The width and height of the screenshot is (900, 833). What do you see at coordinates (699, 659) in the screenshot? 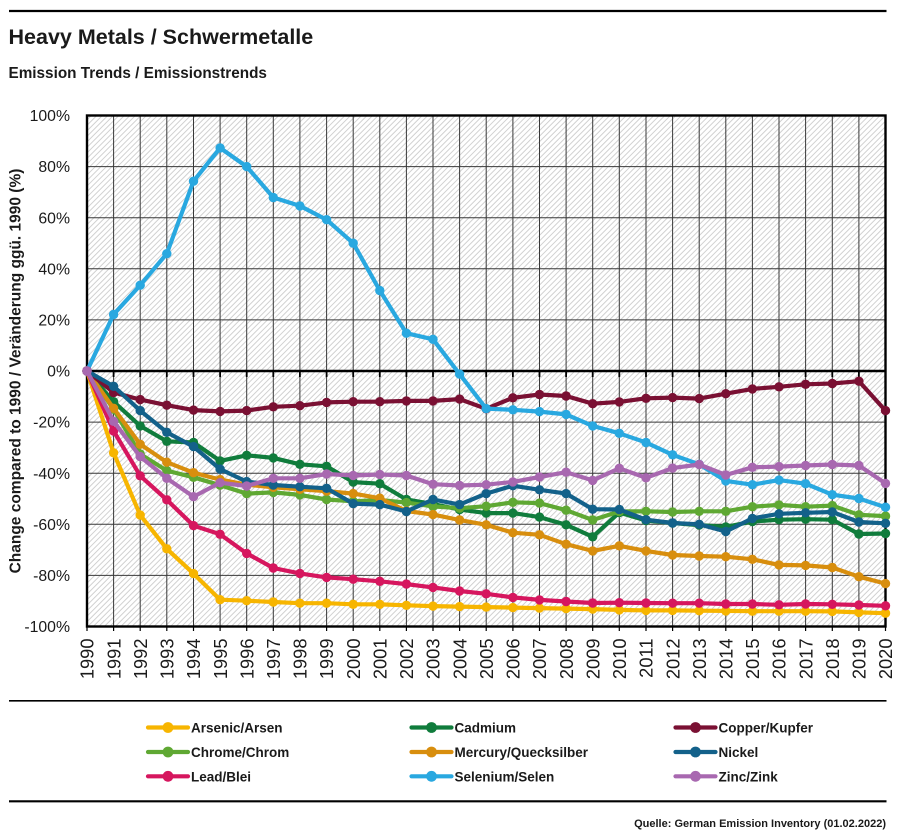
I see `svg-text: 2013` at bounding box center [699, 659].